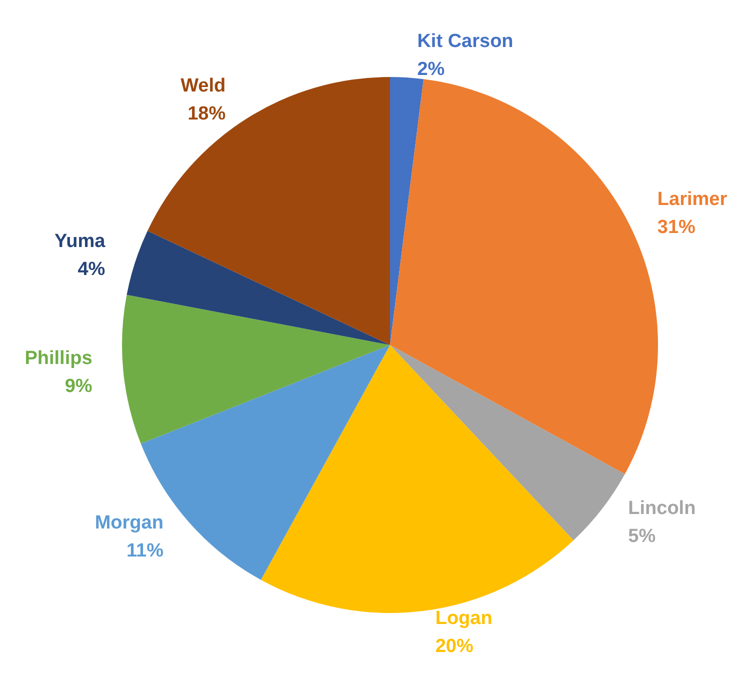 This screenshot has height=690, width=751. Describe the element at coordinates (58, 358) in the screenshot. I see `slice-label: Phillips` at that location.